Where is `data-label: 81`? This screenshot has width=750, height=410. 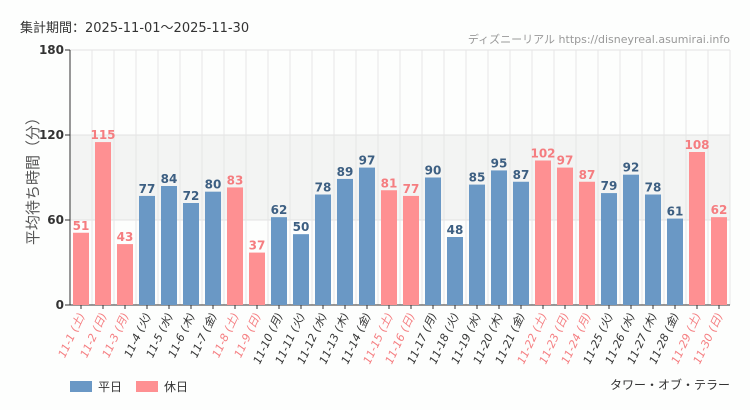
data-label: 81 is located at coordinates (389, 183).